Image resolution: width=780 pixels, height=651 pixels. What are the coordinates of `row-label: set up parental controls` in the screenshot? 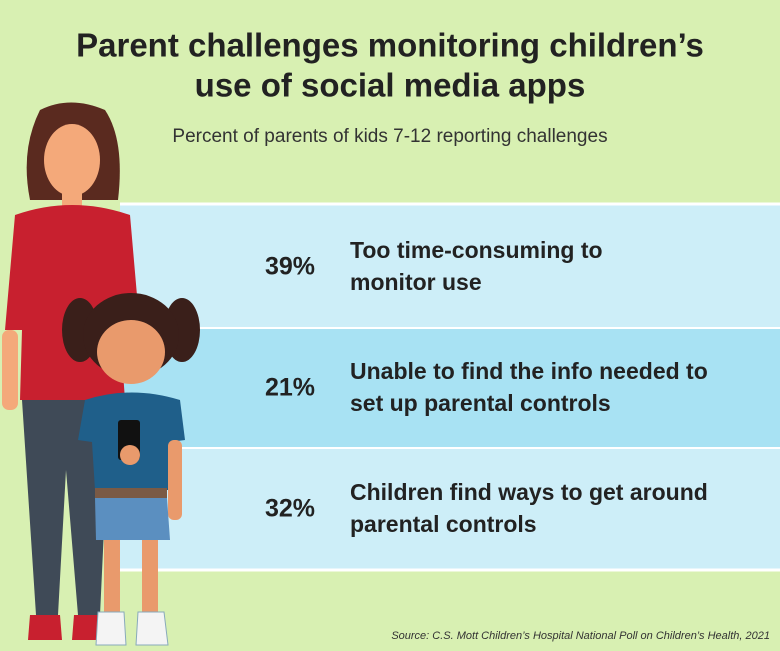 It's located at (480, 403).